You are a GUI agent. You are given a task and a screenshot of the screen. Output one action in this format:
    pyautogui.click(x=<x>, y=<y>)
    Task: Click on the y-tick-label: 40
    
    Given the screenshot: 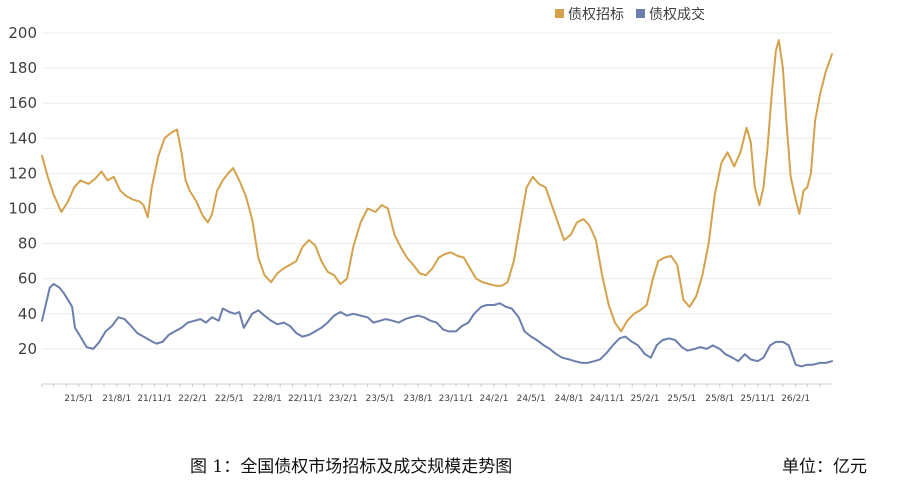 What is the action you would take?
    pyautogui.click(x=27, y=314)
    